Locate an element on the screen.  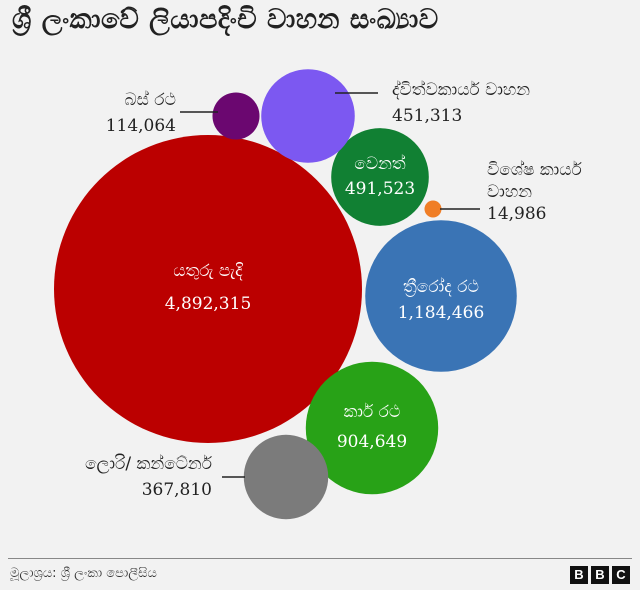
bubble-group: ලොරි/ කන්ටේනර් 367,810 is located at coordinates (207, 477).